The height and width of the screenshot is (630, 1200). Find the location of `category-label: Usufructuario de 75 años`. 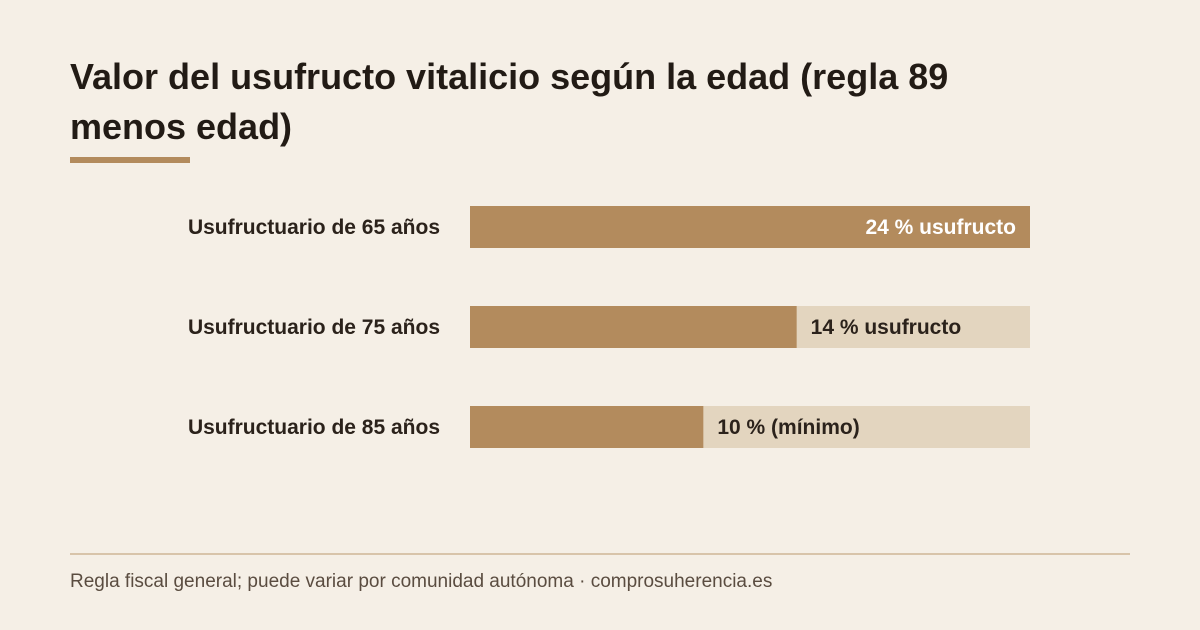

category-label: Usufructuario de 75 años is located at coordinates (314, 327).